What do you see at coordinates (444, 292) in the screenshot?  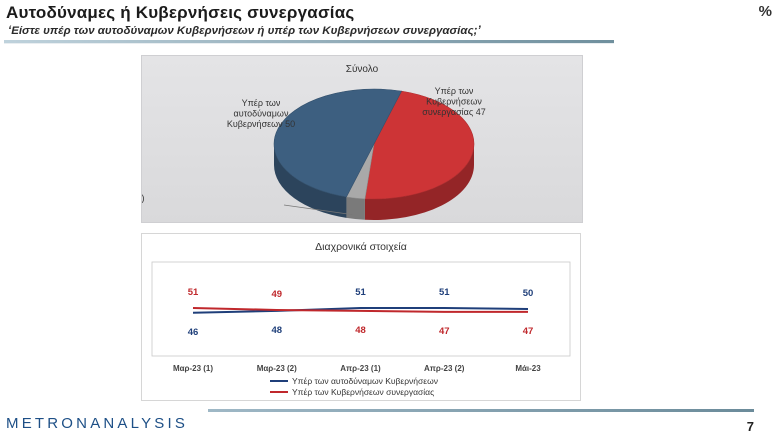 I see `data-label-0-3: 51` at bounding box center [444, 292].